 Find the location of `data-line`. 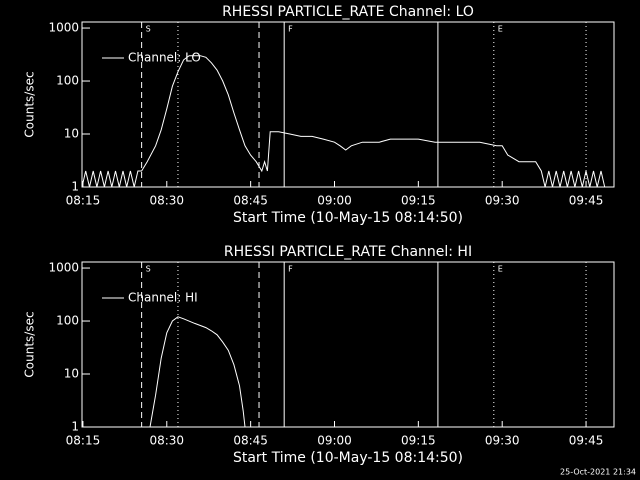

data-line is located at coordinates (197, 372).